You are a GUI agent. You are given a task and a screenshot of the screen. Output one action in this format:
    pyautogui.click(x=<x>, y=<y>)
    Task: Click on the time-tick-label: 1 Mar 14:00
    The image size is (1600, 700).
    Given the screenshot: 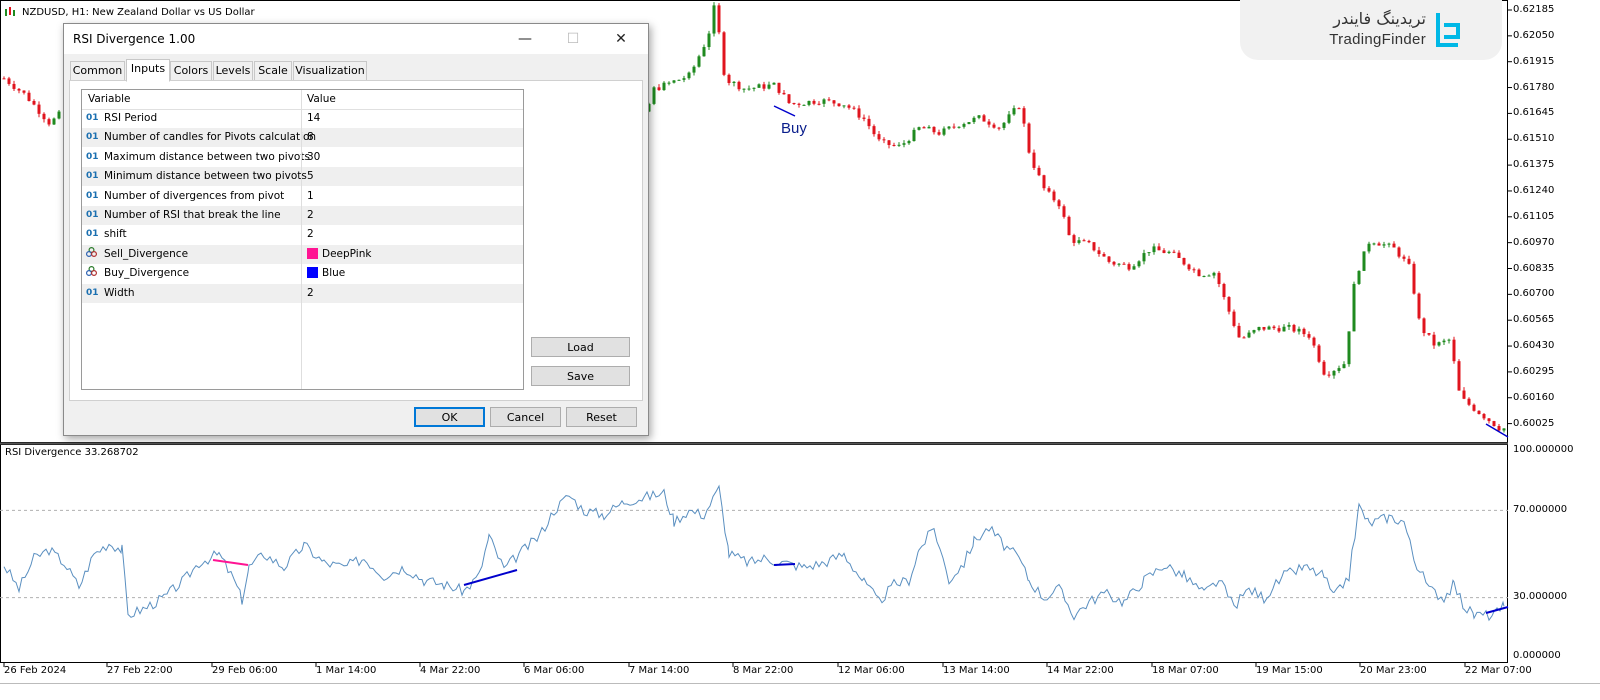 What is the action you would take?
    pyautogui.click(x=346, y=670)
    